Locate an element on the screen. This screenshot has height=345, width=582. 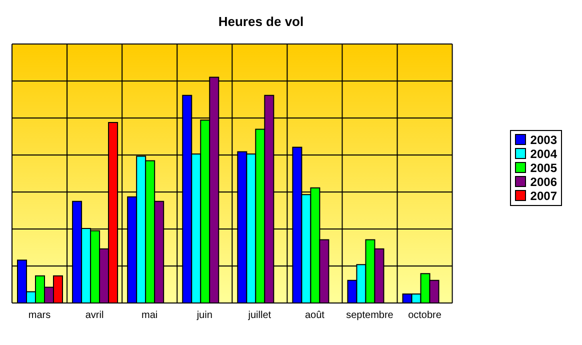
x-tick-label: juillet is located at coordinates (259, 316).